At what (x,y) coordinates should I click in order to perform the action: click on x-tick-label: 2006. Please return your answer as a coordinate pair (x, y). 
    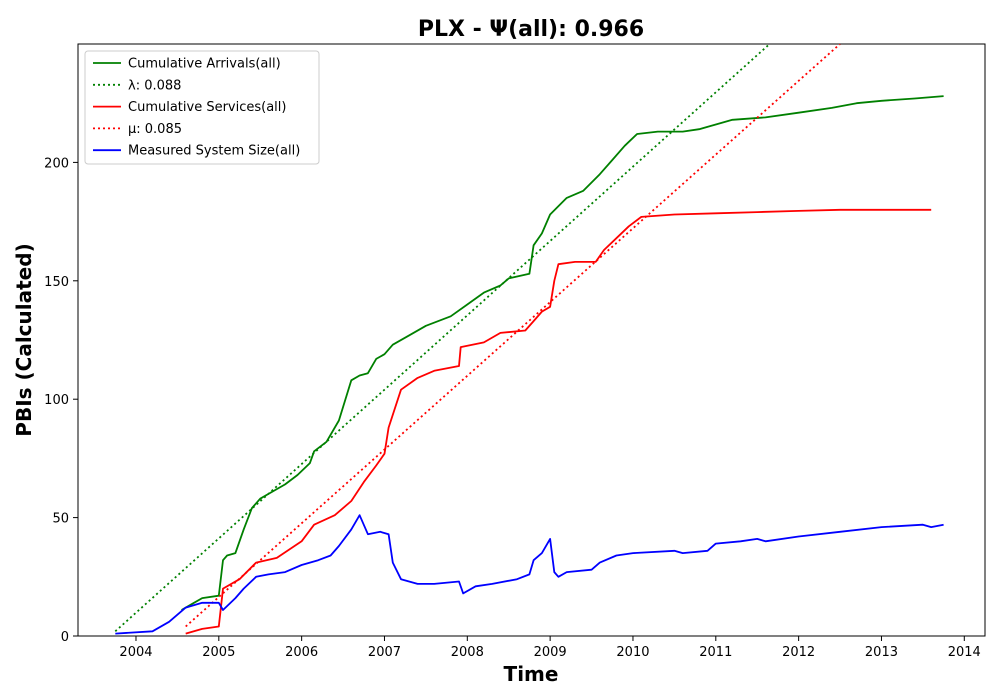
    Looking at the image, I should click on (301, 652).